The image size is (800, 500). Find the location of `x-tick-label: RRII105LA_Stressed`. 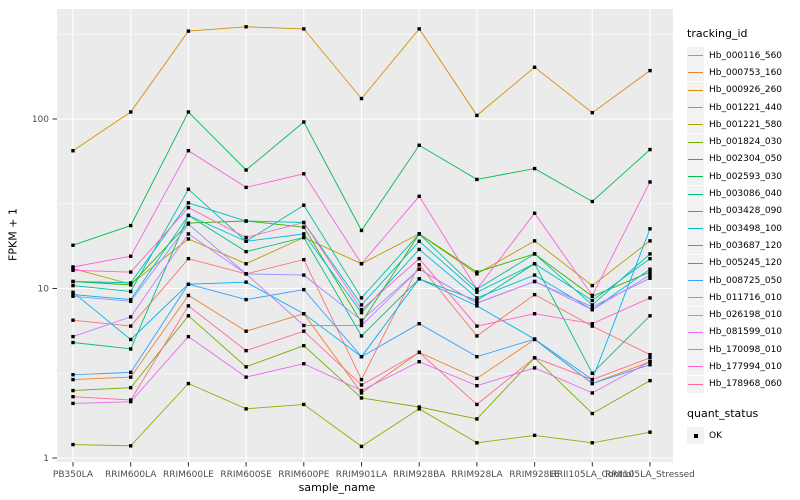

x-tick-label: RRII105LA_Stressed is located at coordinates (650, 475).